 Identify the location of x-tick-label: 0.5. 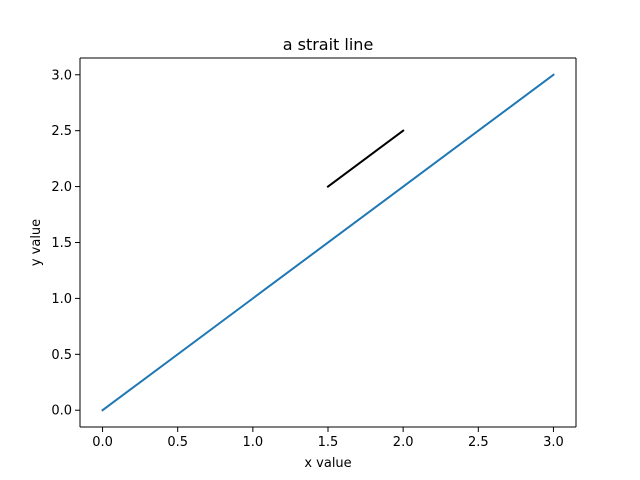
(177, 442).